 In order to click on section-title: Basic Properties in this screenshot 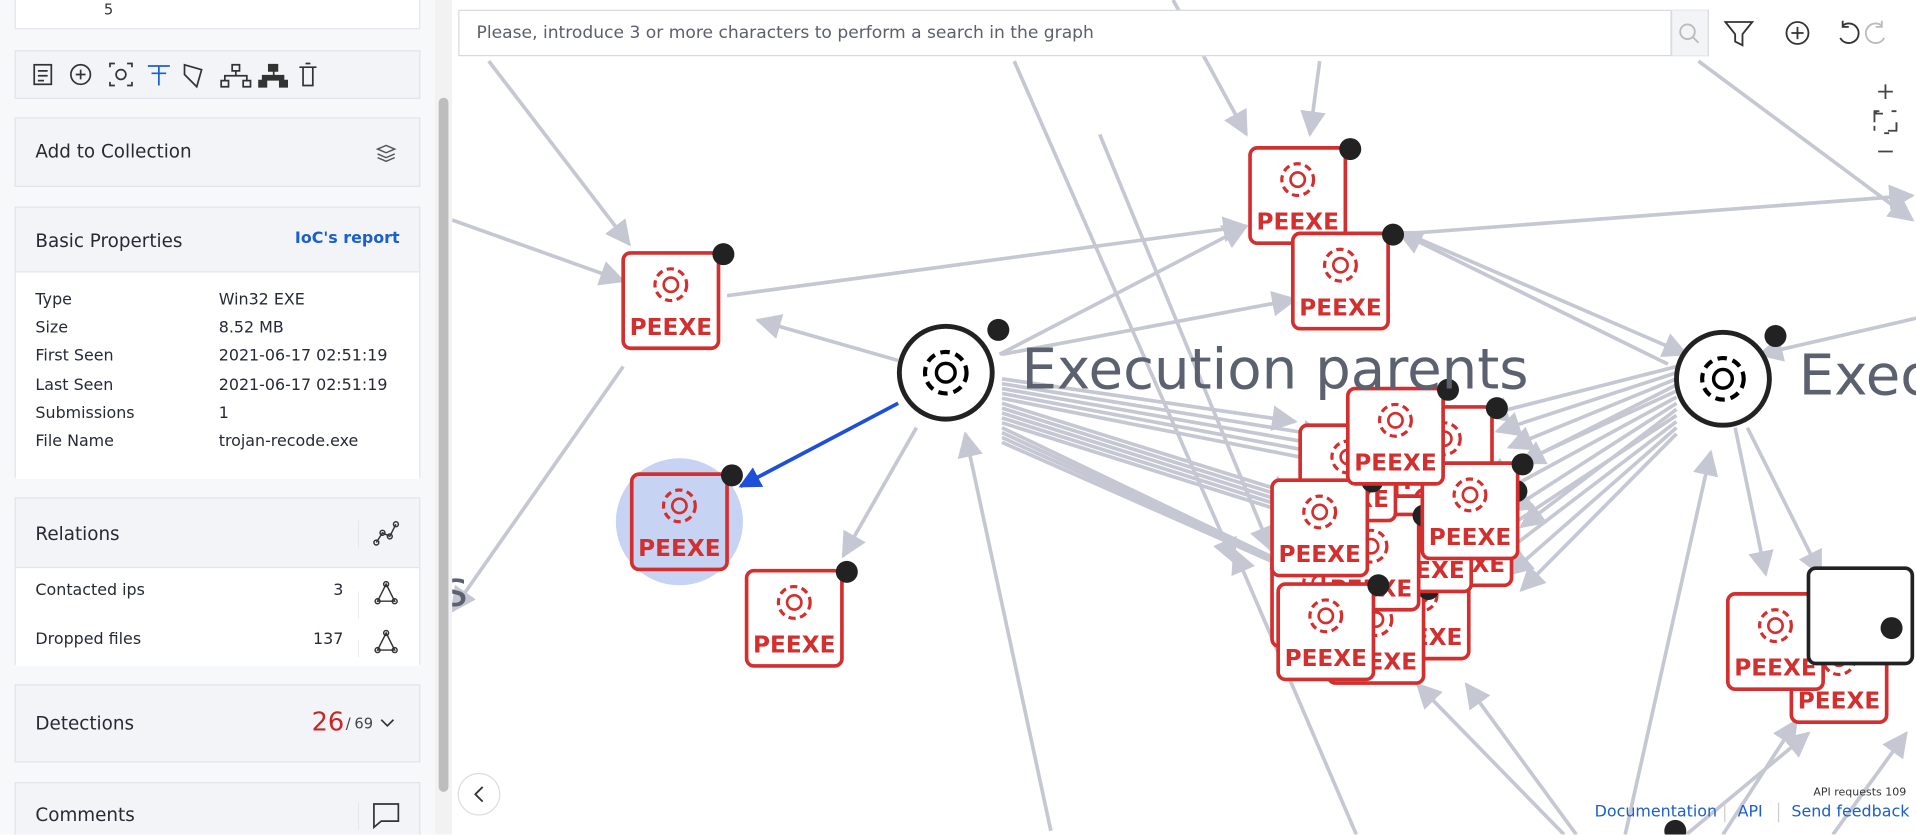, I will do `click(109, 240)`.